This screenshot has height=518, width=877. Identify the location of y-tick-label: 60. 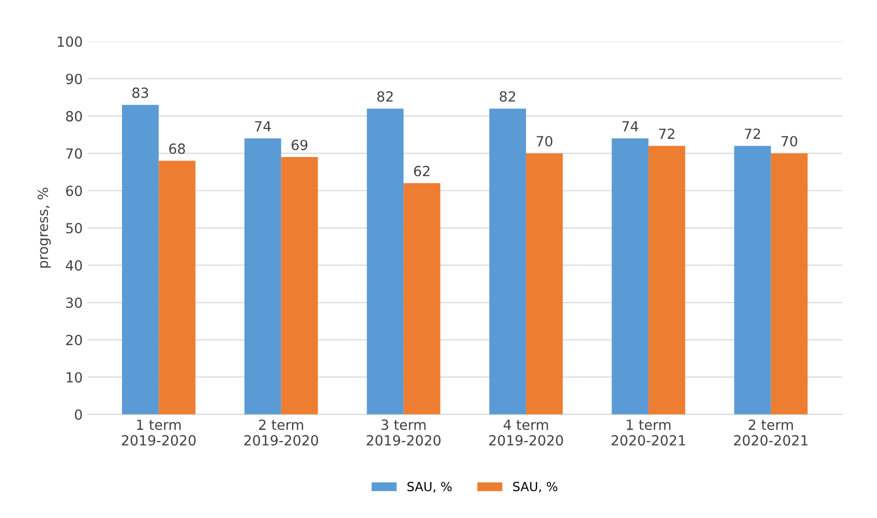
(74, 191).